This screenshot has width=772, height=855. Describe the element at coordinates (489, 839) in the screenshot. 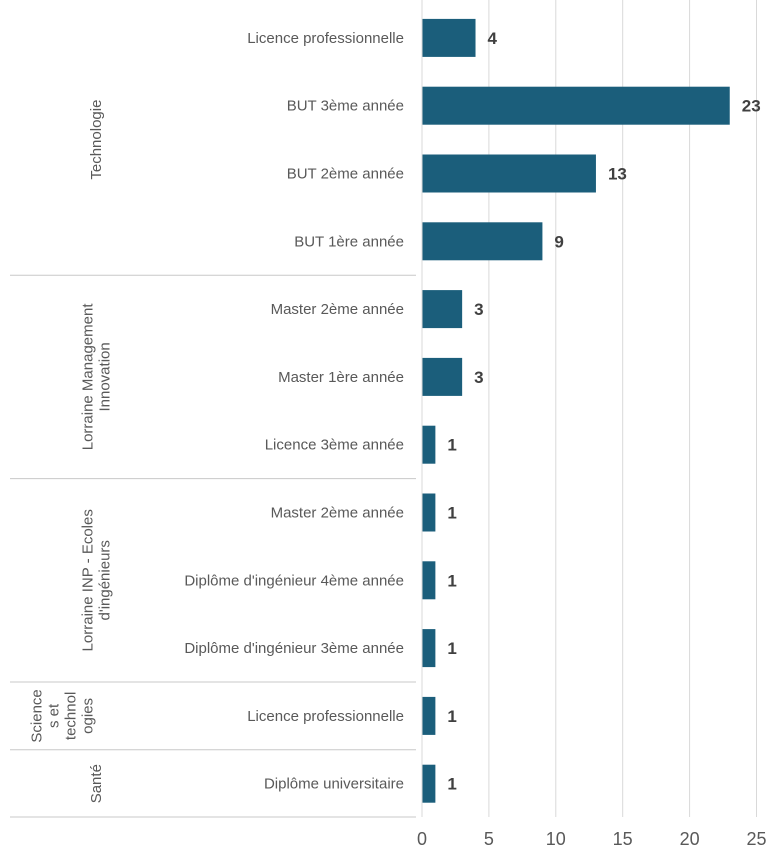

I see `x-tick-label: 5` at that location.